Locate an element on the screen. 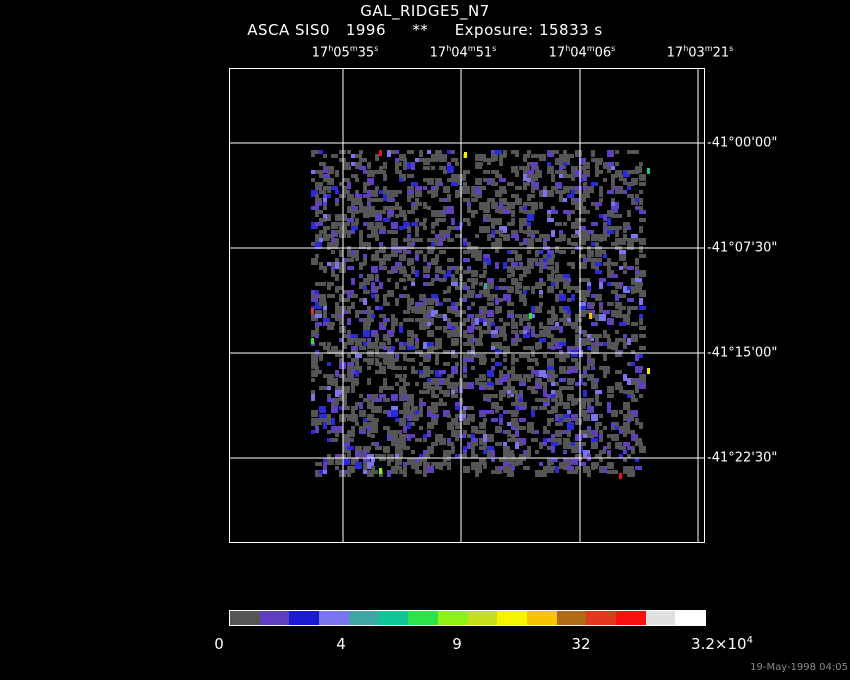  ra-tick-label: 17h05m35s is located at coordinates (345, 52).